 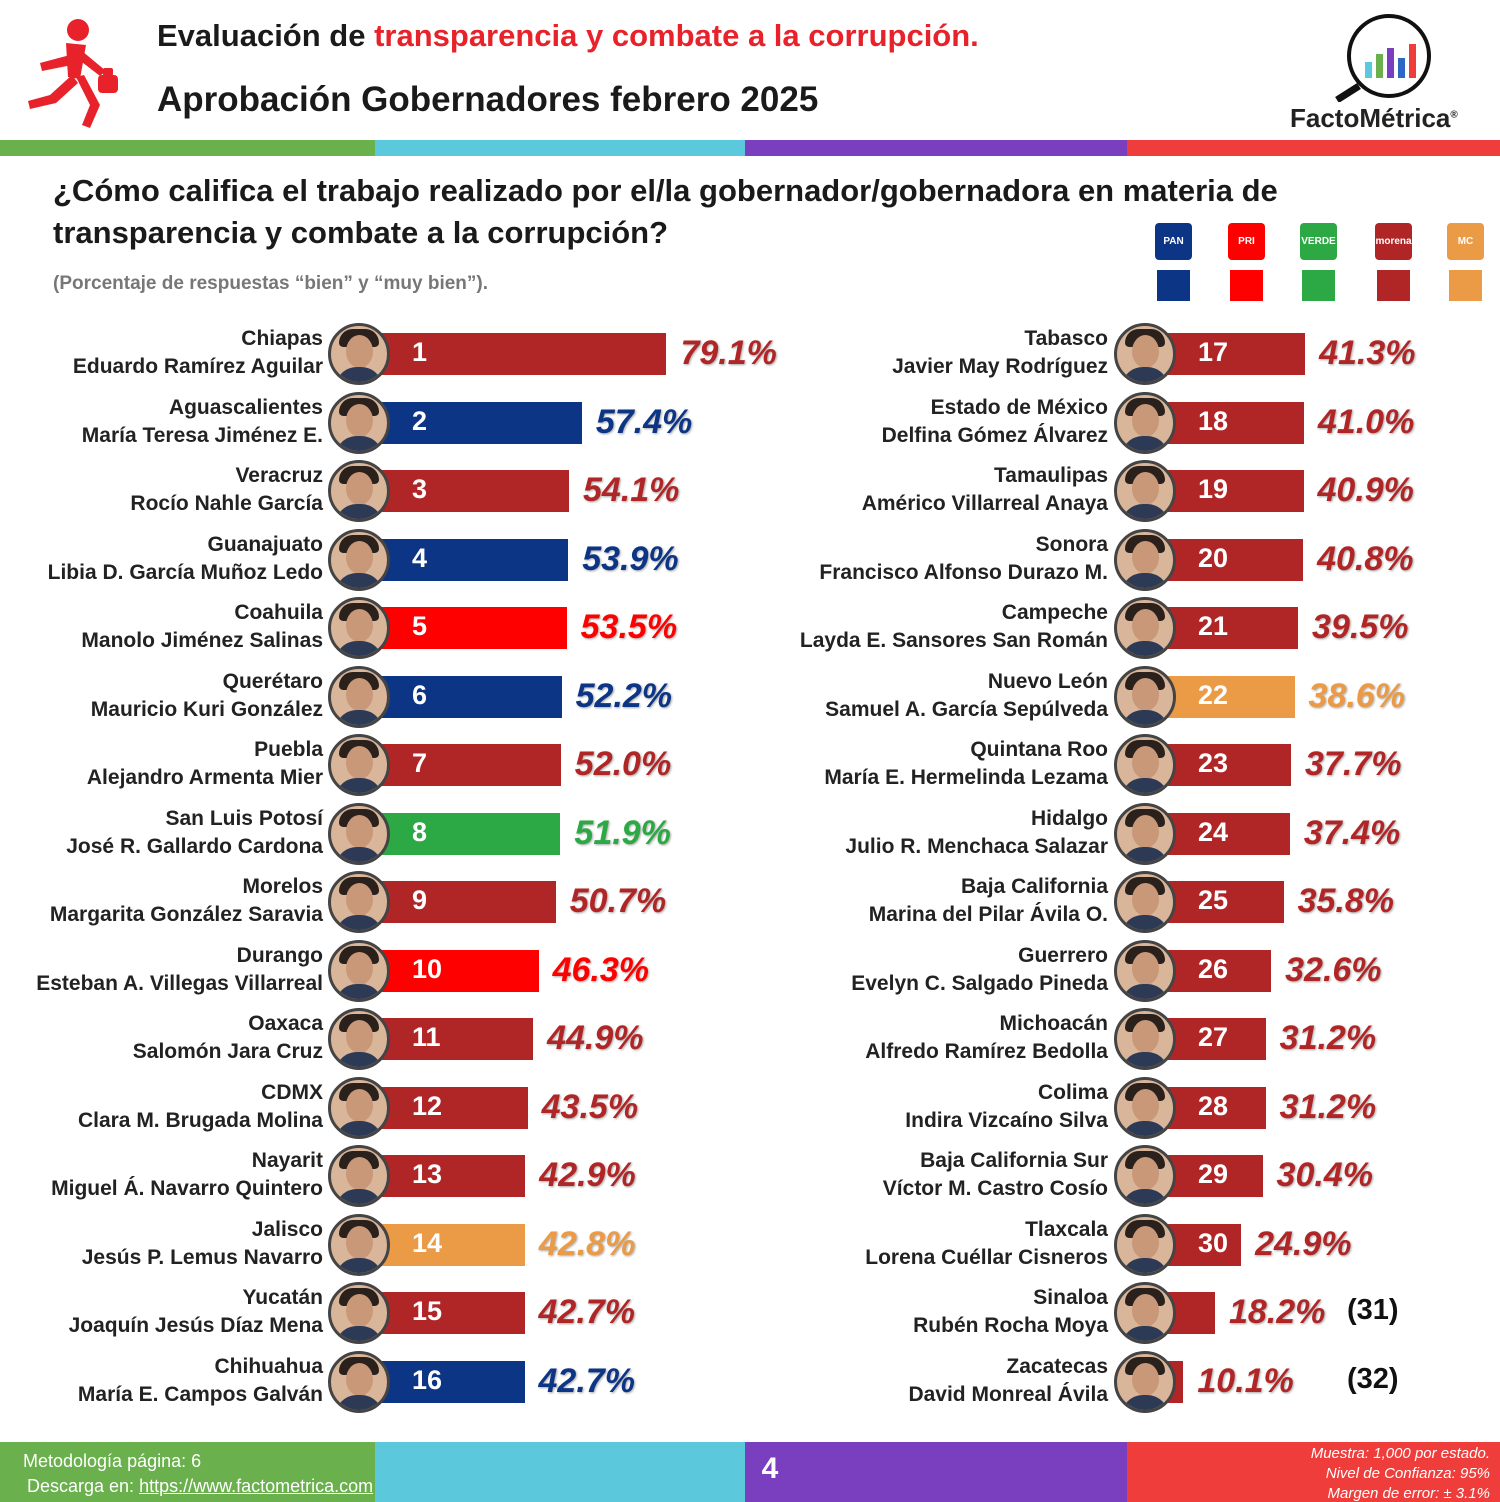 I want to click on governor-label: Joaquín Jesús Díaz Mena, so click(x=195, y=1325).